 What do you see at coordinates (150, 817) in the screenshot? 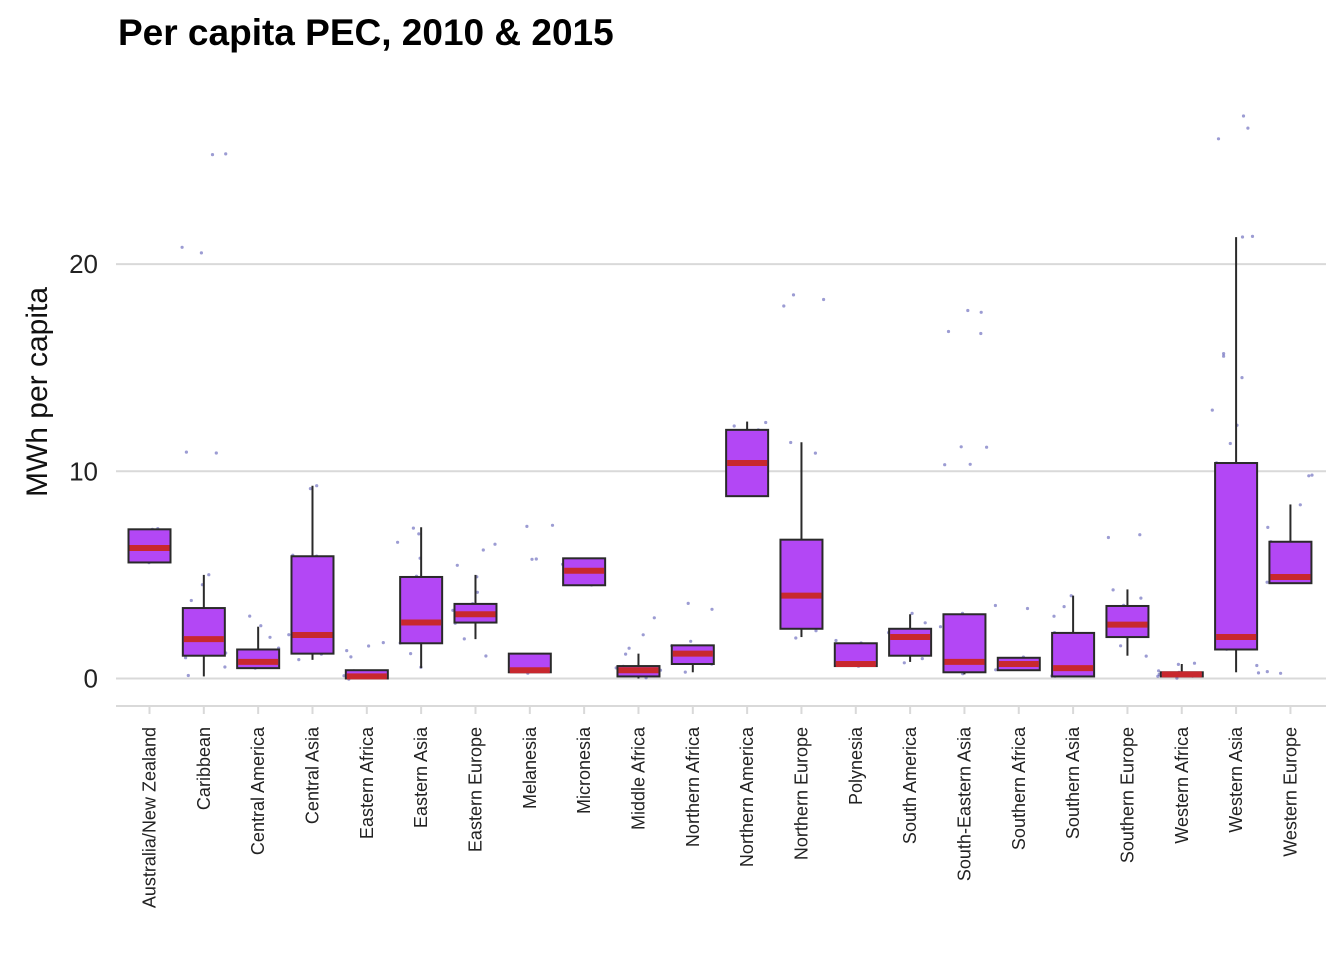
I see `x-tick-label: Australia/New Zealand` at bounding box center [150, 817].